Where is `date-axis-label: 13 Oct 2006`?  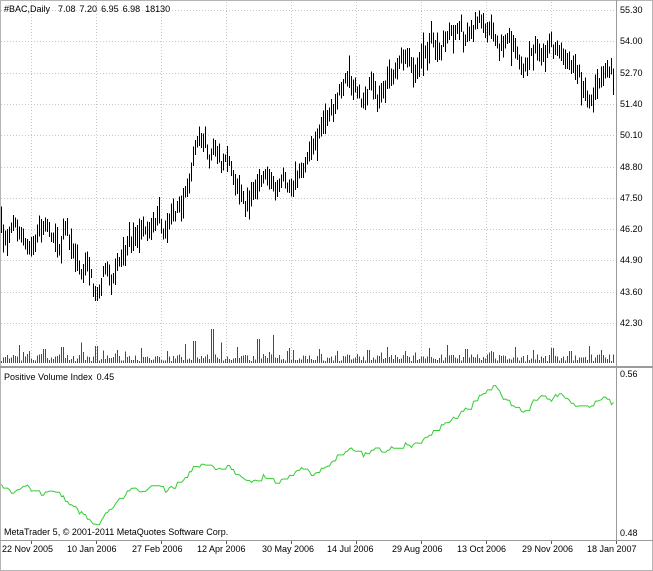 date-axis-label: 13 Oct 2006 is located at coordinates (482, 549).